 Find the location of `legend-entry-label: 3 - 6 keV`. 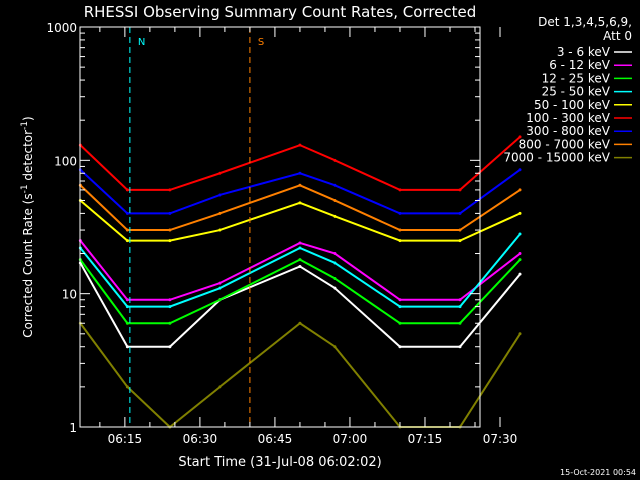

legend-entry-label: 3 - 6 keV is located at coordinates (584, 52).